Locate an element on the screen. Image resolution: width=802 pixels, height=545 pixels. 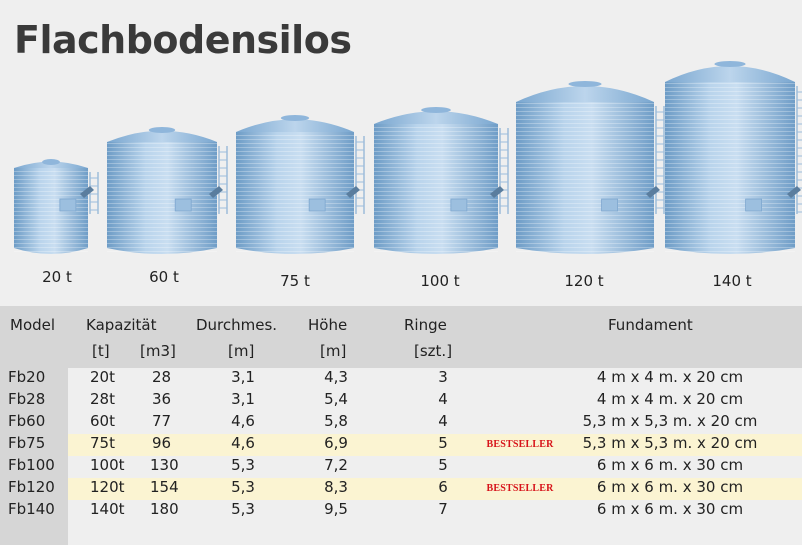
cell-model: Fb100 is located at coordinates (31, 465).